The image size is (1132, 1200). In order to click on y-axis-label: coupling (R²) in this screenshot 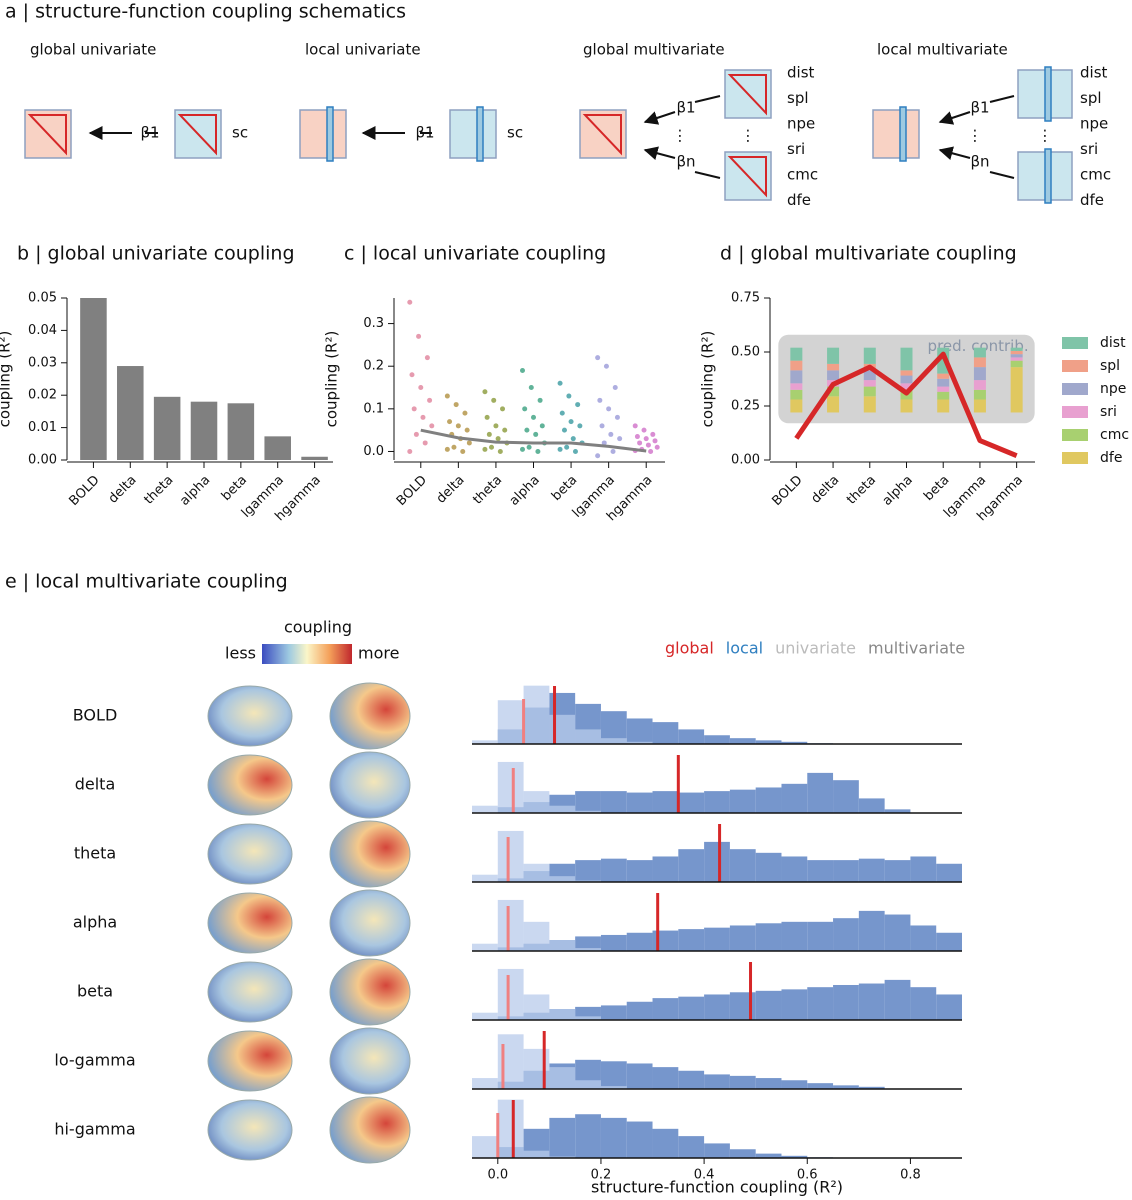, I will do `click(332, 379)`.